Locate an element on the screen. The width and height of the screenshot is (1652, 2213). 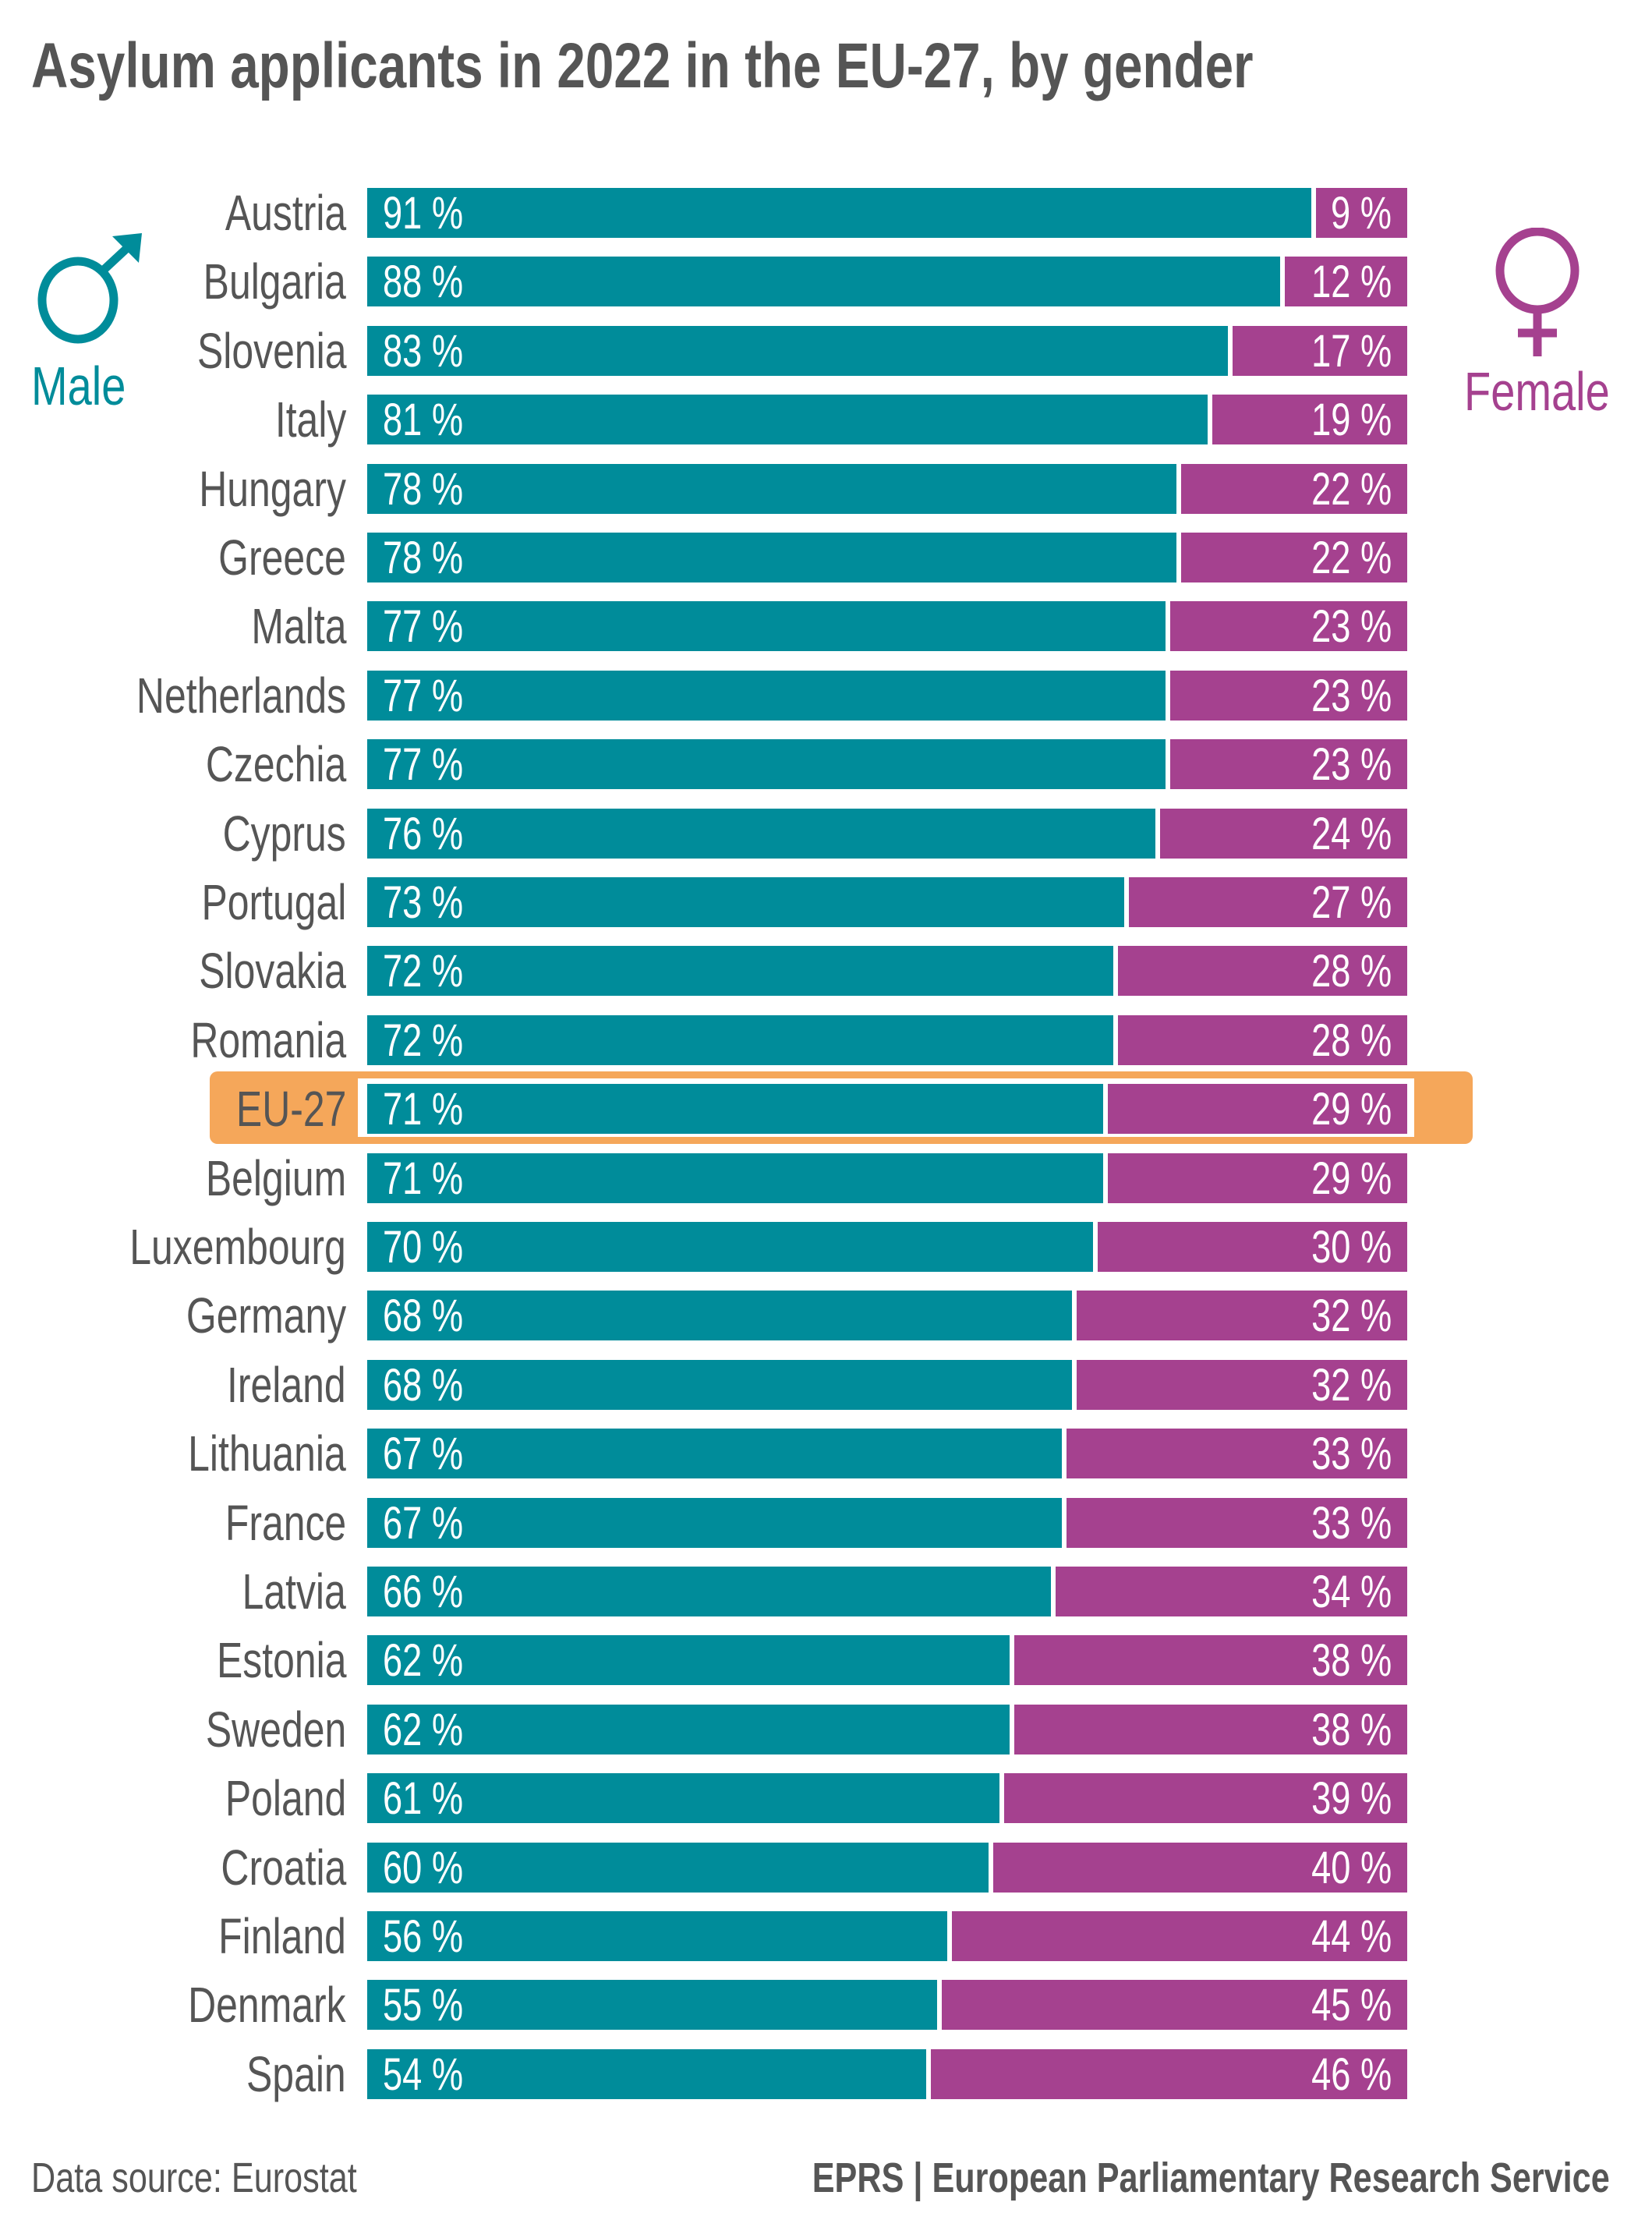
female-value-label: 27 % is located at coordinates (1351, 903).